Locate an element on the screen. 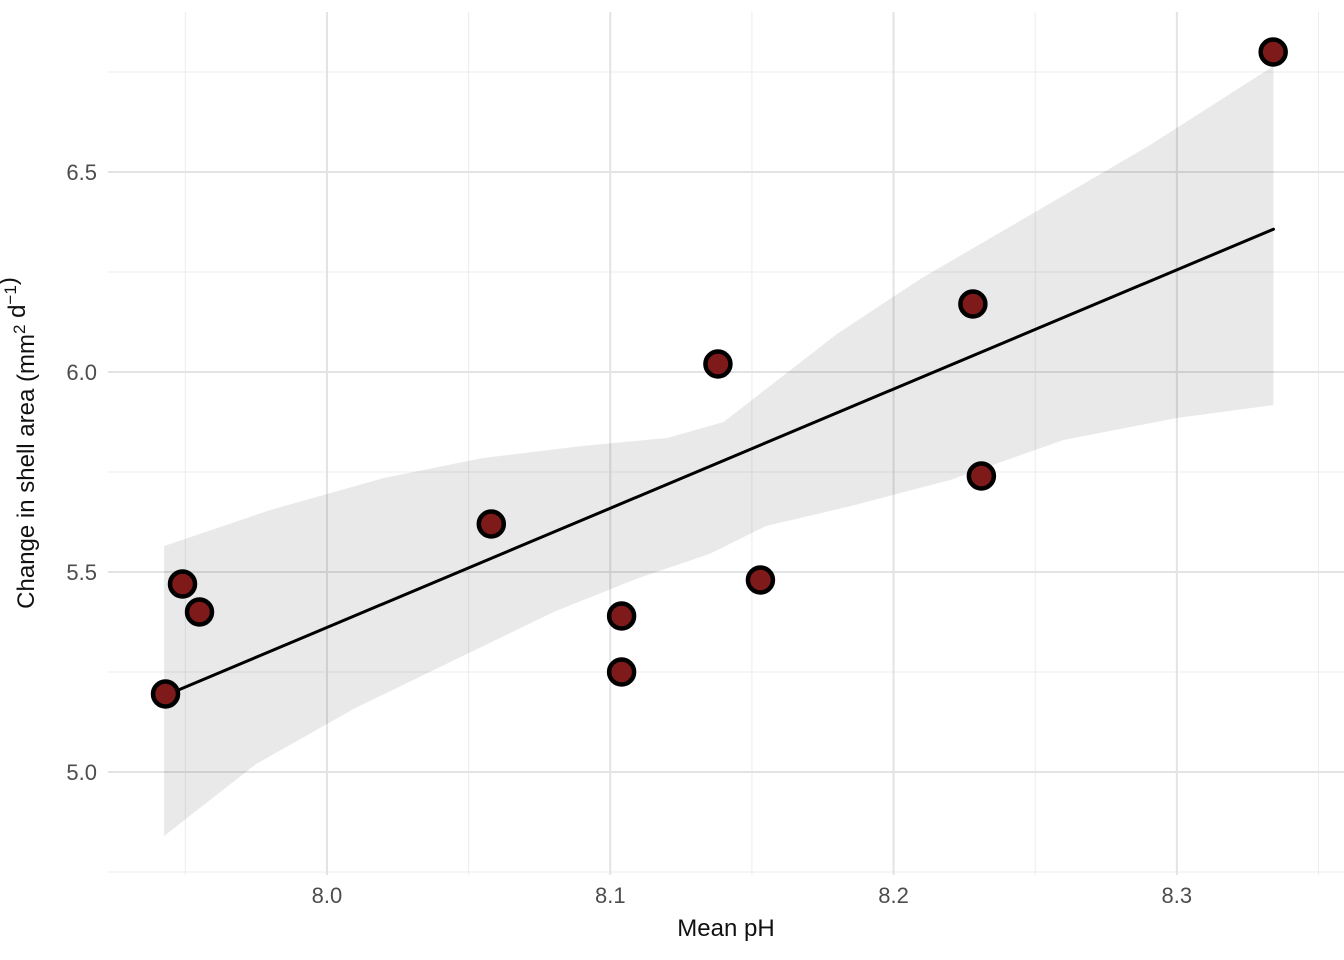 This screenshot has width=1344, height=960. x-tick-label: 8.1 is located at coordinates (610, 895).